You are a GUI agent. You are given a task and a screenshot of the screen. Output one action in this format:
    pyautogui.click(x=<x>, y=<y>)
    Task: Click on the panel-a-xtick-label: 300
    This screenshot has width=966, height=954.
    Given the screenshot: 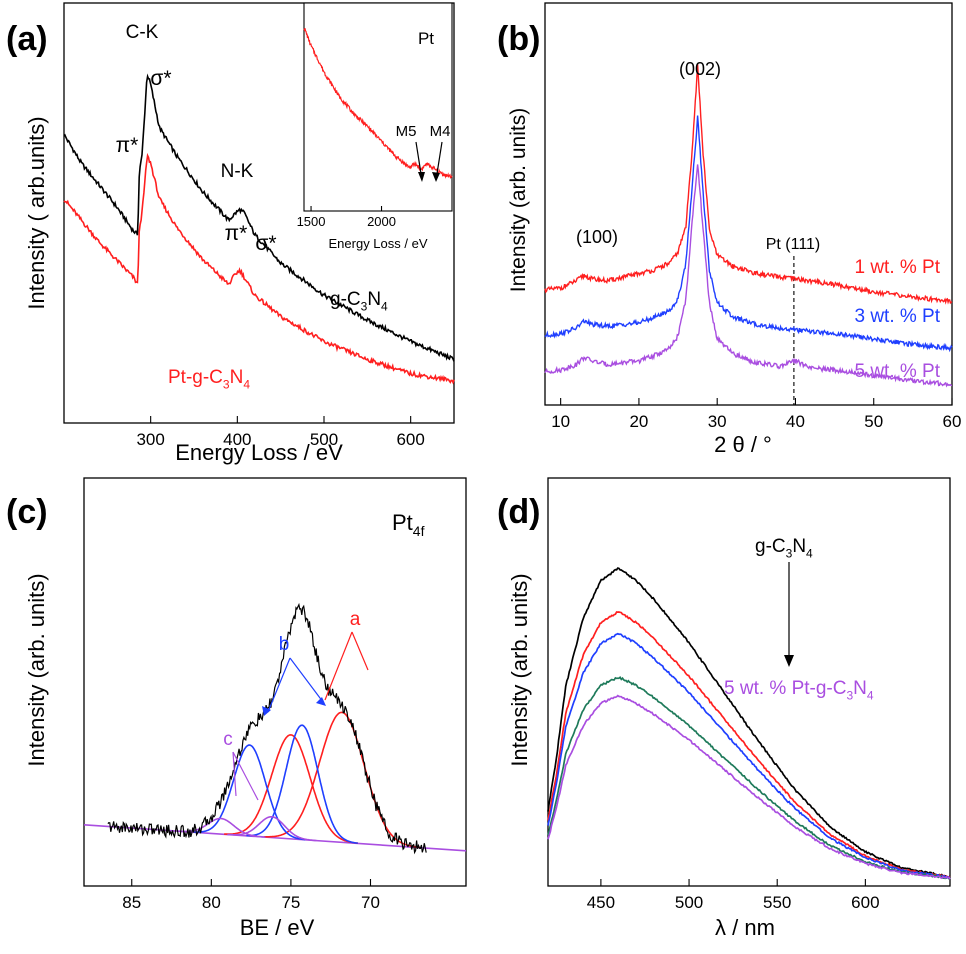 What is the action you would take?
    pyautogui.click(x=150, y=439)
    